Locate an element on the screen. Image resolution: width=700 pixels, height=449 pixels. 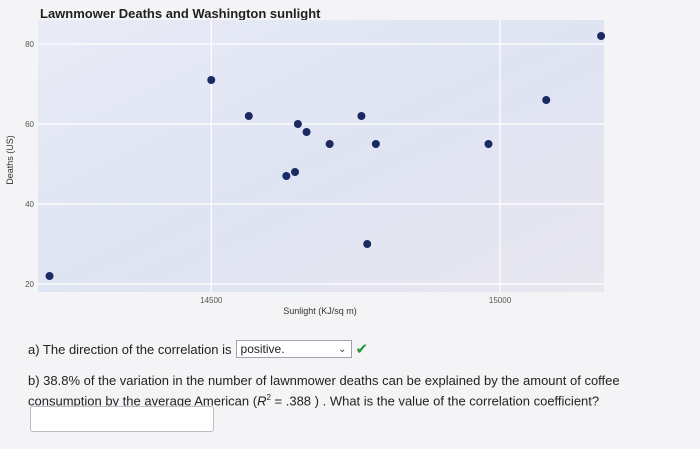
chevron-down-icon: ⌄ is located at coordinates (342, 349).